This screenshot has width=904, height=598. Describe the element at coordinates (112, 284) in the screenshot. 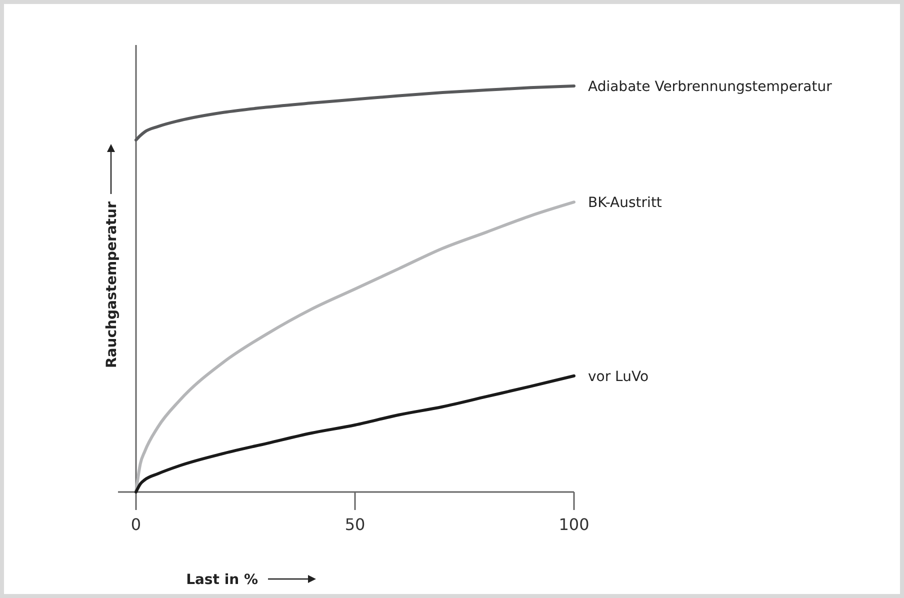

I see `y-axis-title: Rauchgastemperatur` at that location.